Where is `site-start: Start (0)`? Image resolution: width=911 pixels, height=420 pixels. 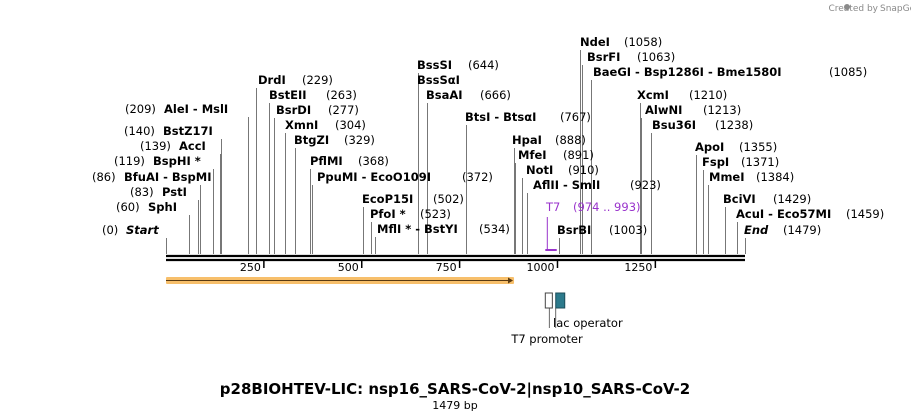
site-start: Start (0) is located at coordinates (130, 230).